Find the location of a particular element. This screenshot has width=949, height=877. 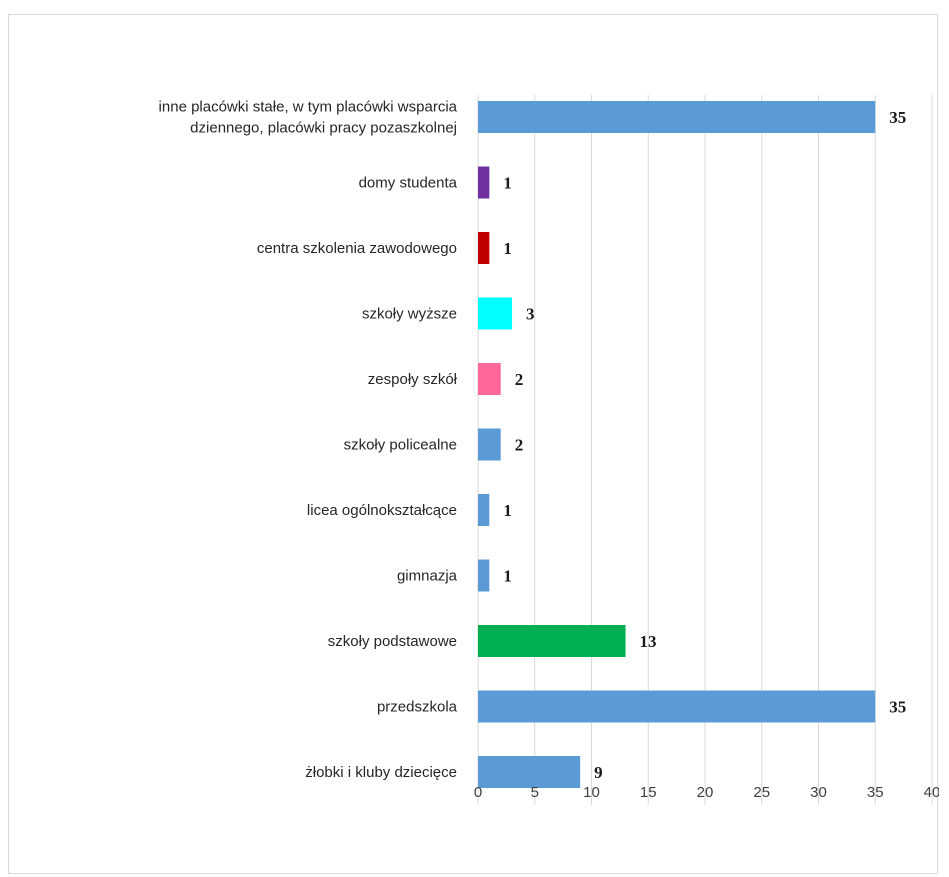

x-tick-label: 5 is located at coordinates (535, 792).